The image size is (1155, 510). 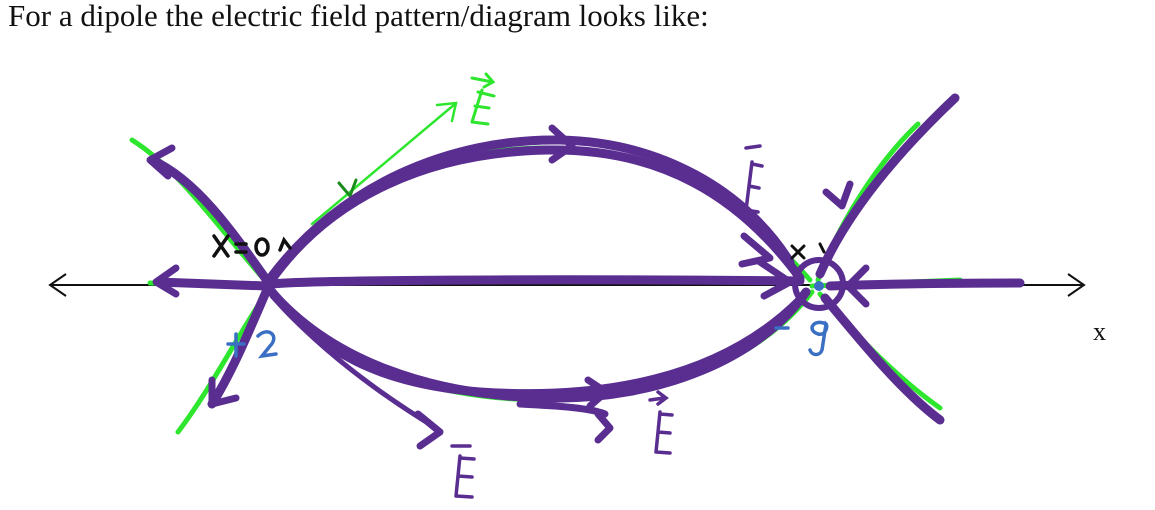 I want to click on positive-charge-label, so click(x=252, y=344).